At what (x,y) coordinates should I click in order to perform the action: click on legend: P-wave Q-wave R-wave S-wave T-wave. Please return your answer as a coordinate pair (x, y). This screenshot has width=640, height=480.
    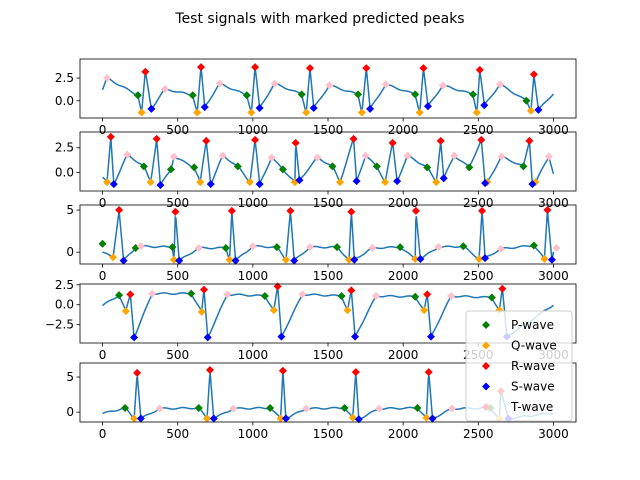
    Looking at the image, I should click on (519, 366).